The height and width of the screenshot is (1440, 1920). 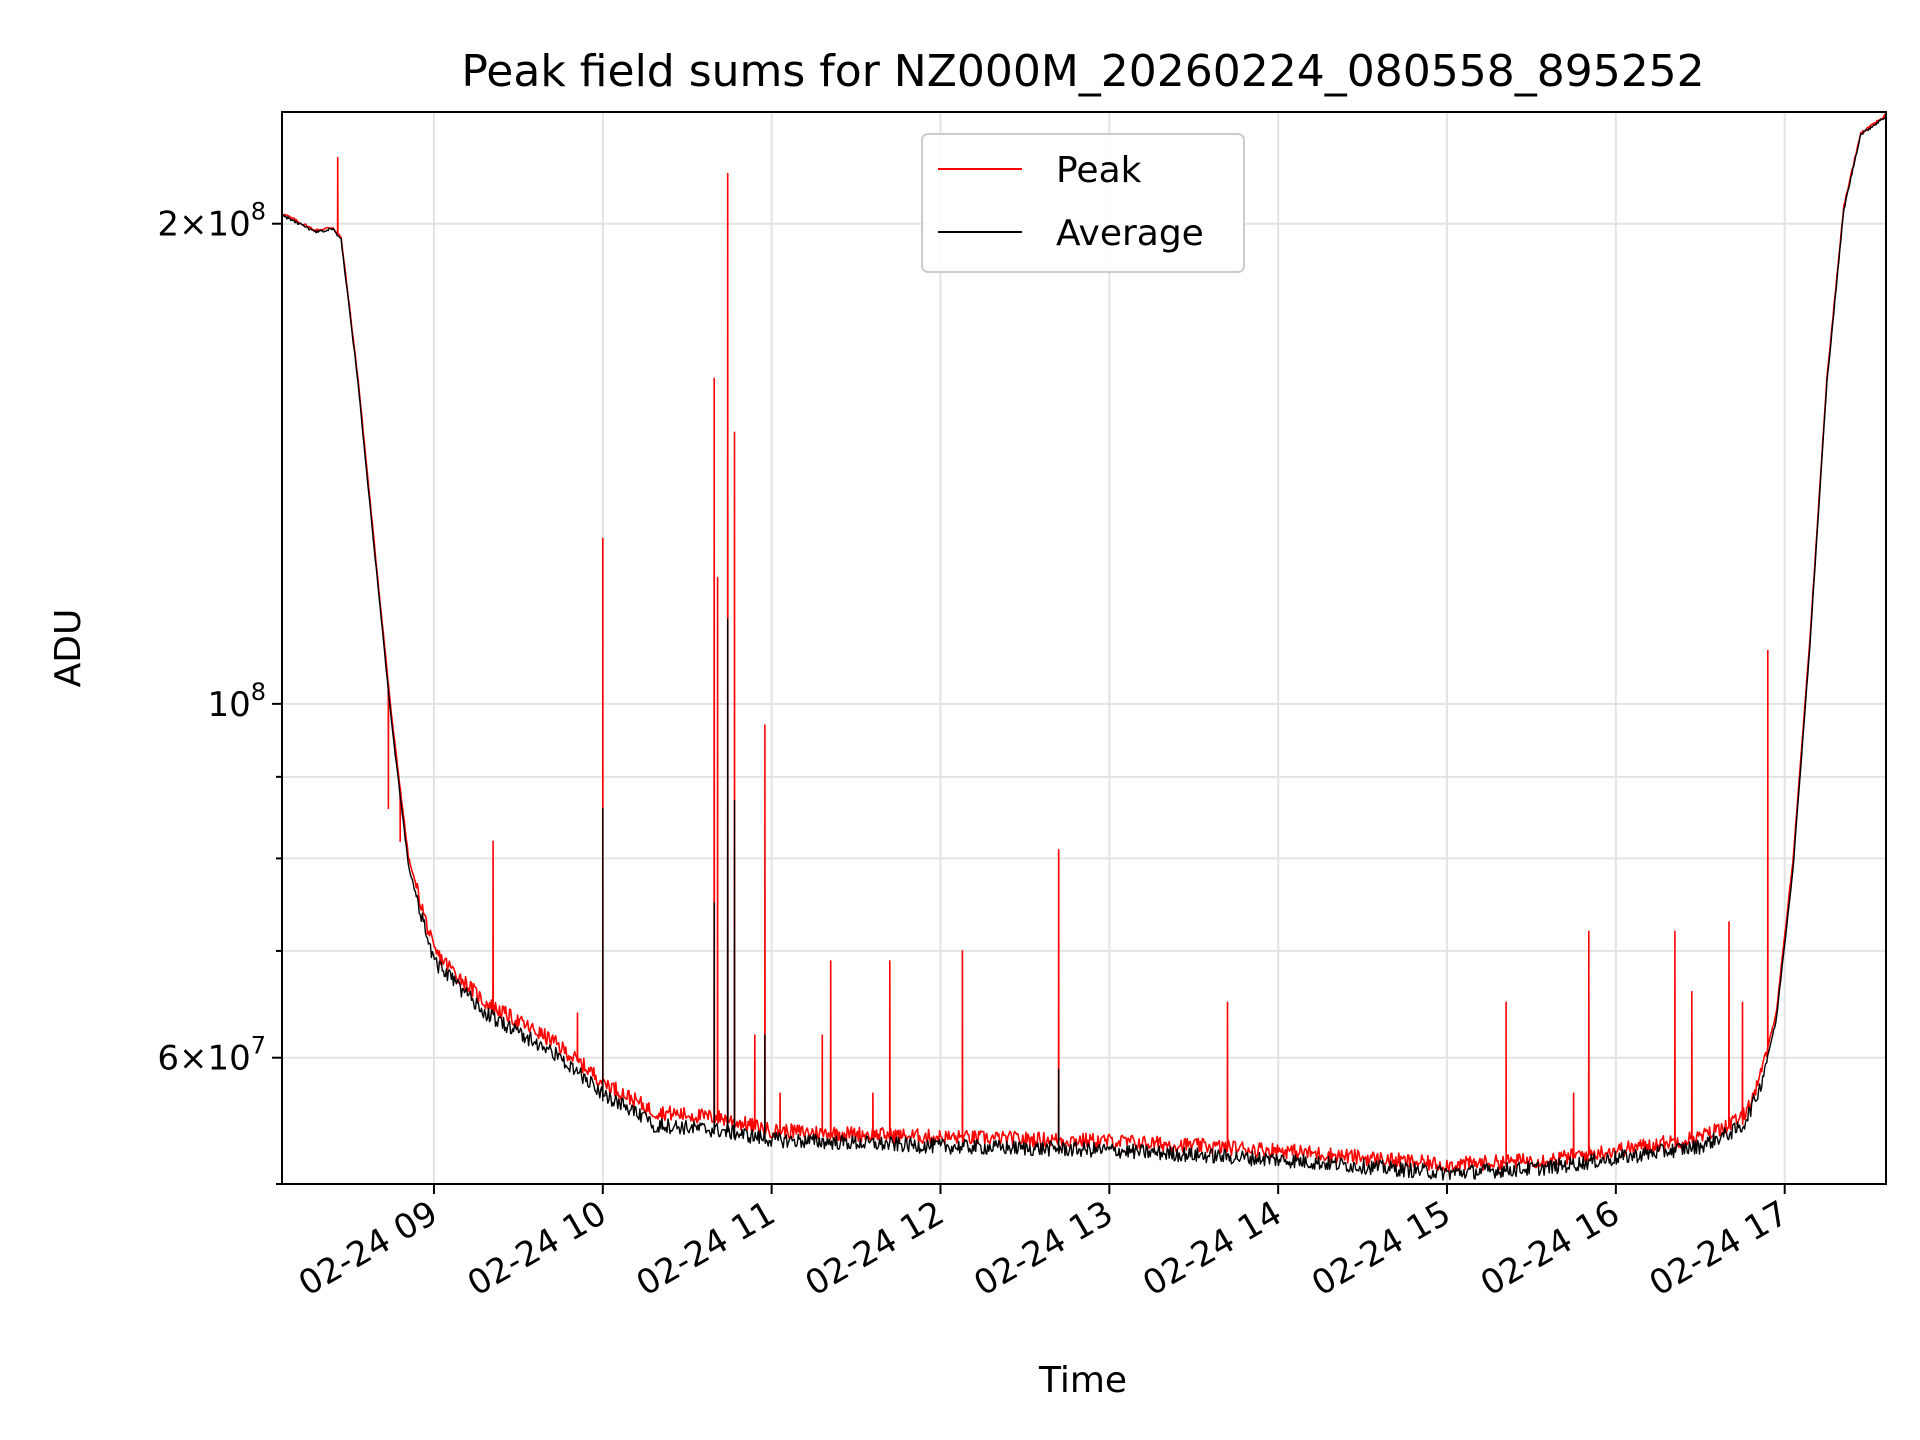 I want to click on legend-peak-label: Peak, so click(x=1099, y=170).